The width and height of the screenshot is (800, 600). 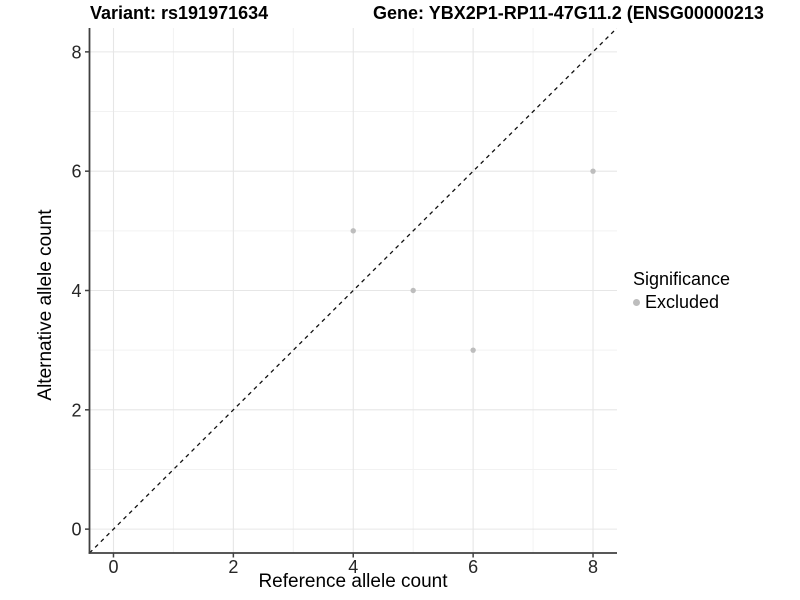 I want to click on legend: Significance Excluded, so click(x=681, y=290).